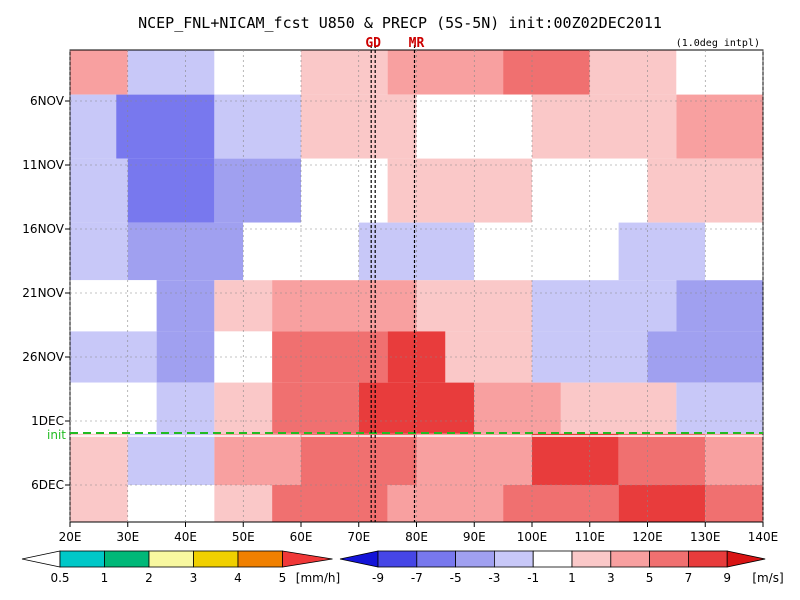 The height and width of the screenshot is (600, 800). I want to click on u850-colorbar-label: -3, so click(494, 578).